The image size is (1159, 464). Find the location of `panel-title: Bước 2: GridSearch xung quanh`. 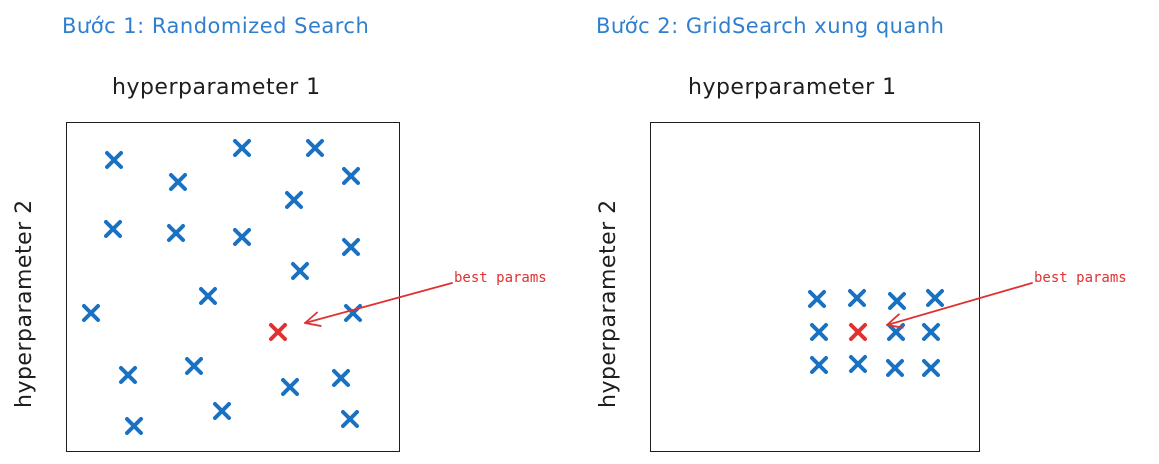

panel-title: Bước 2: GridSearch xung quanh is located at coordinates (770, 26).